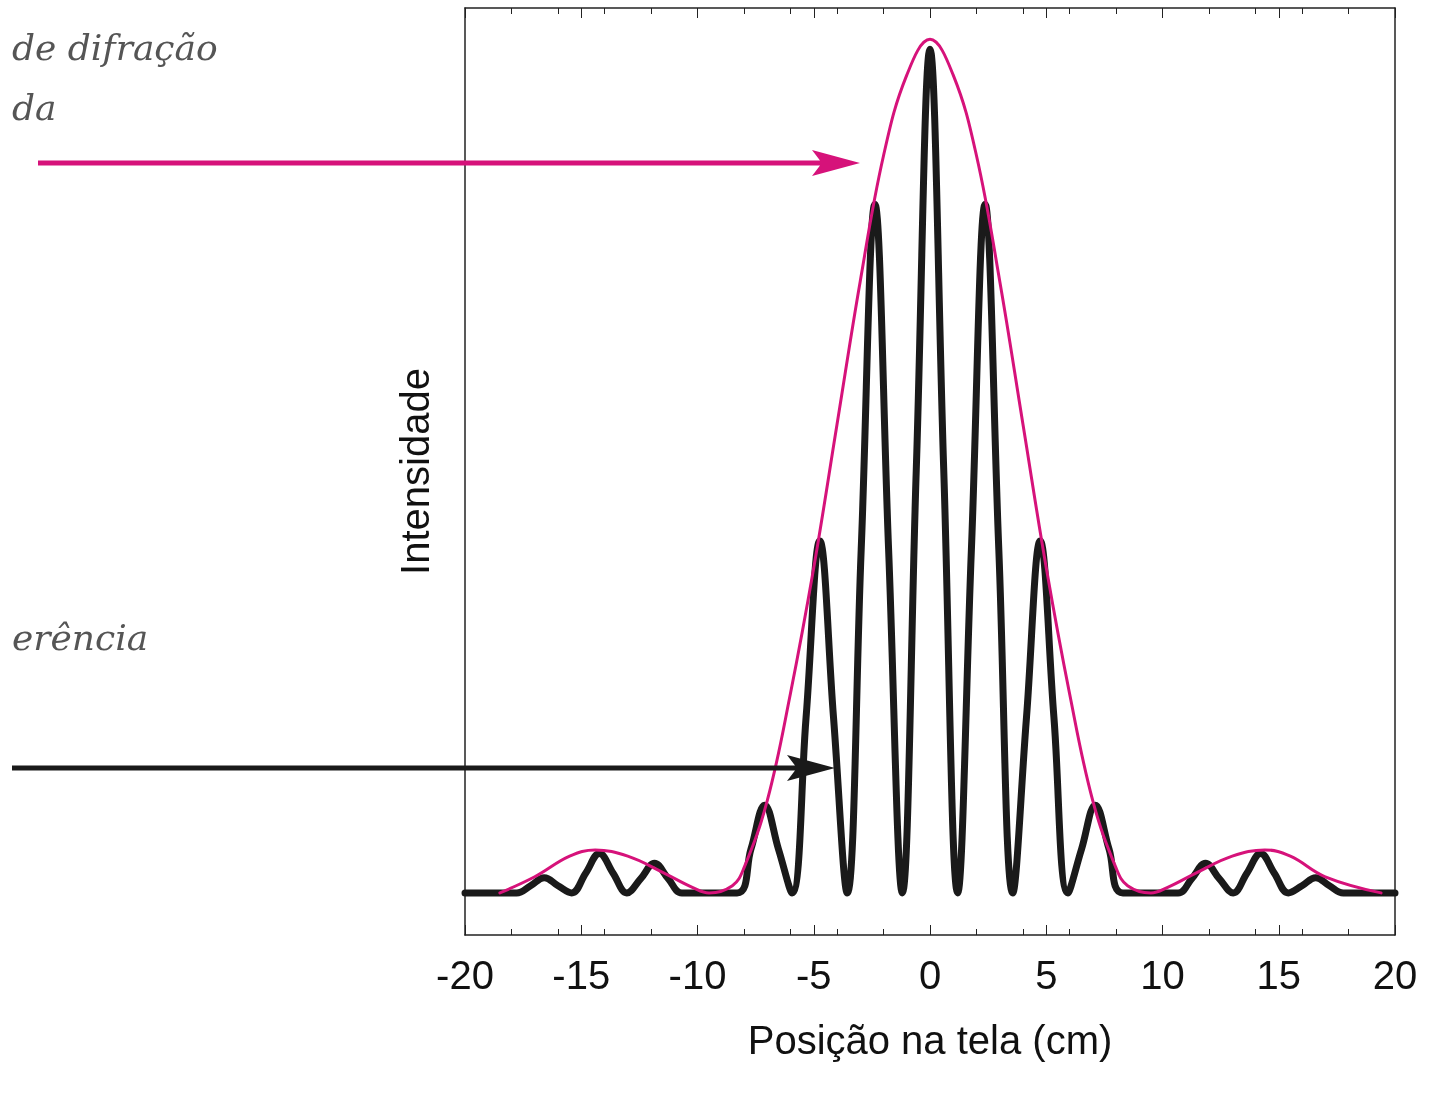 This screenshot has height=1094, width=1434. Describe the element at coordinates (697, 975) in the screenshot. I see `x-tick-label: -10` at that location.